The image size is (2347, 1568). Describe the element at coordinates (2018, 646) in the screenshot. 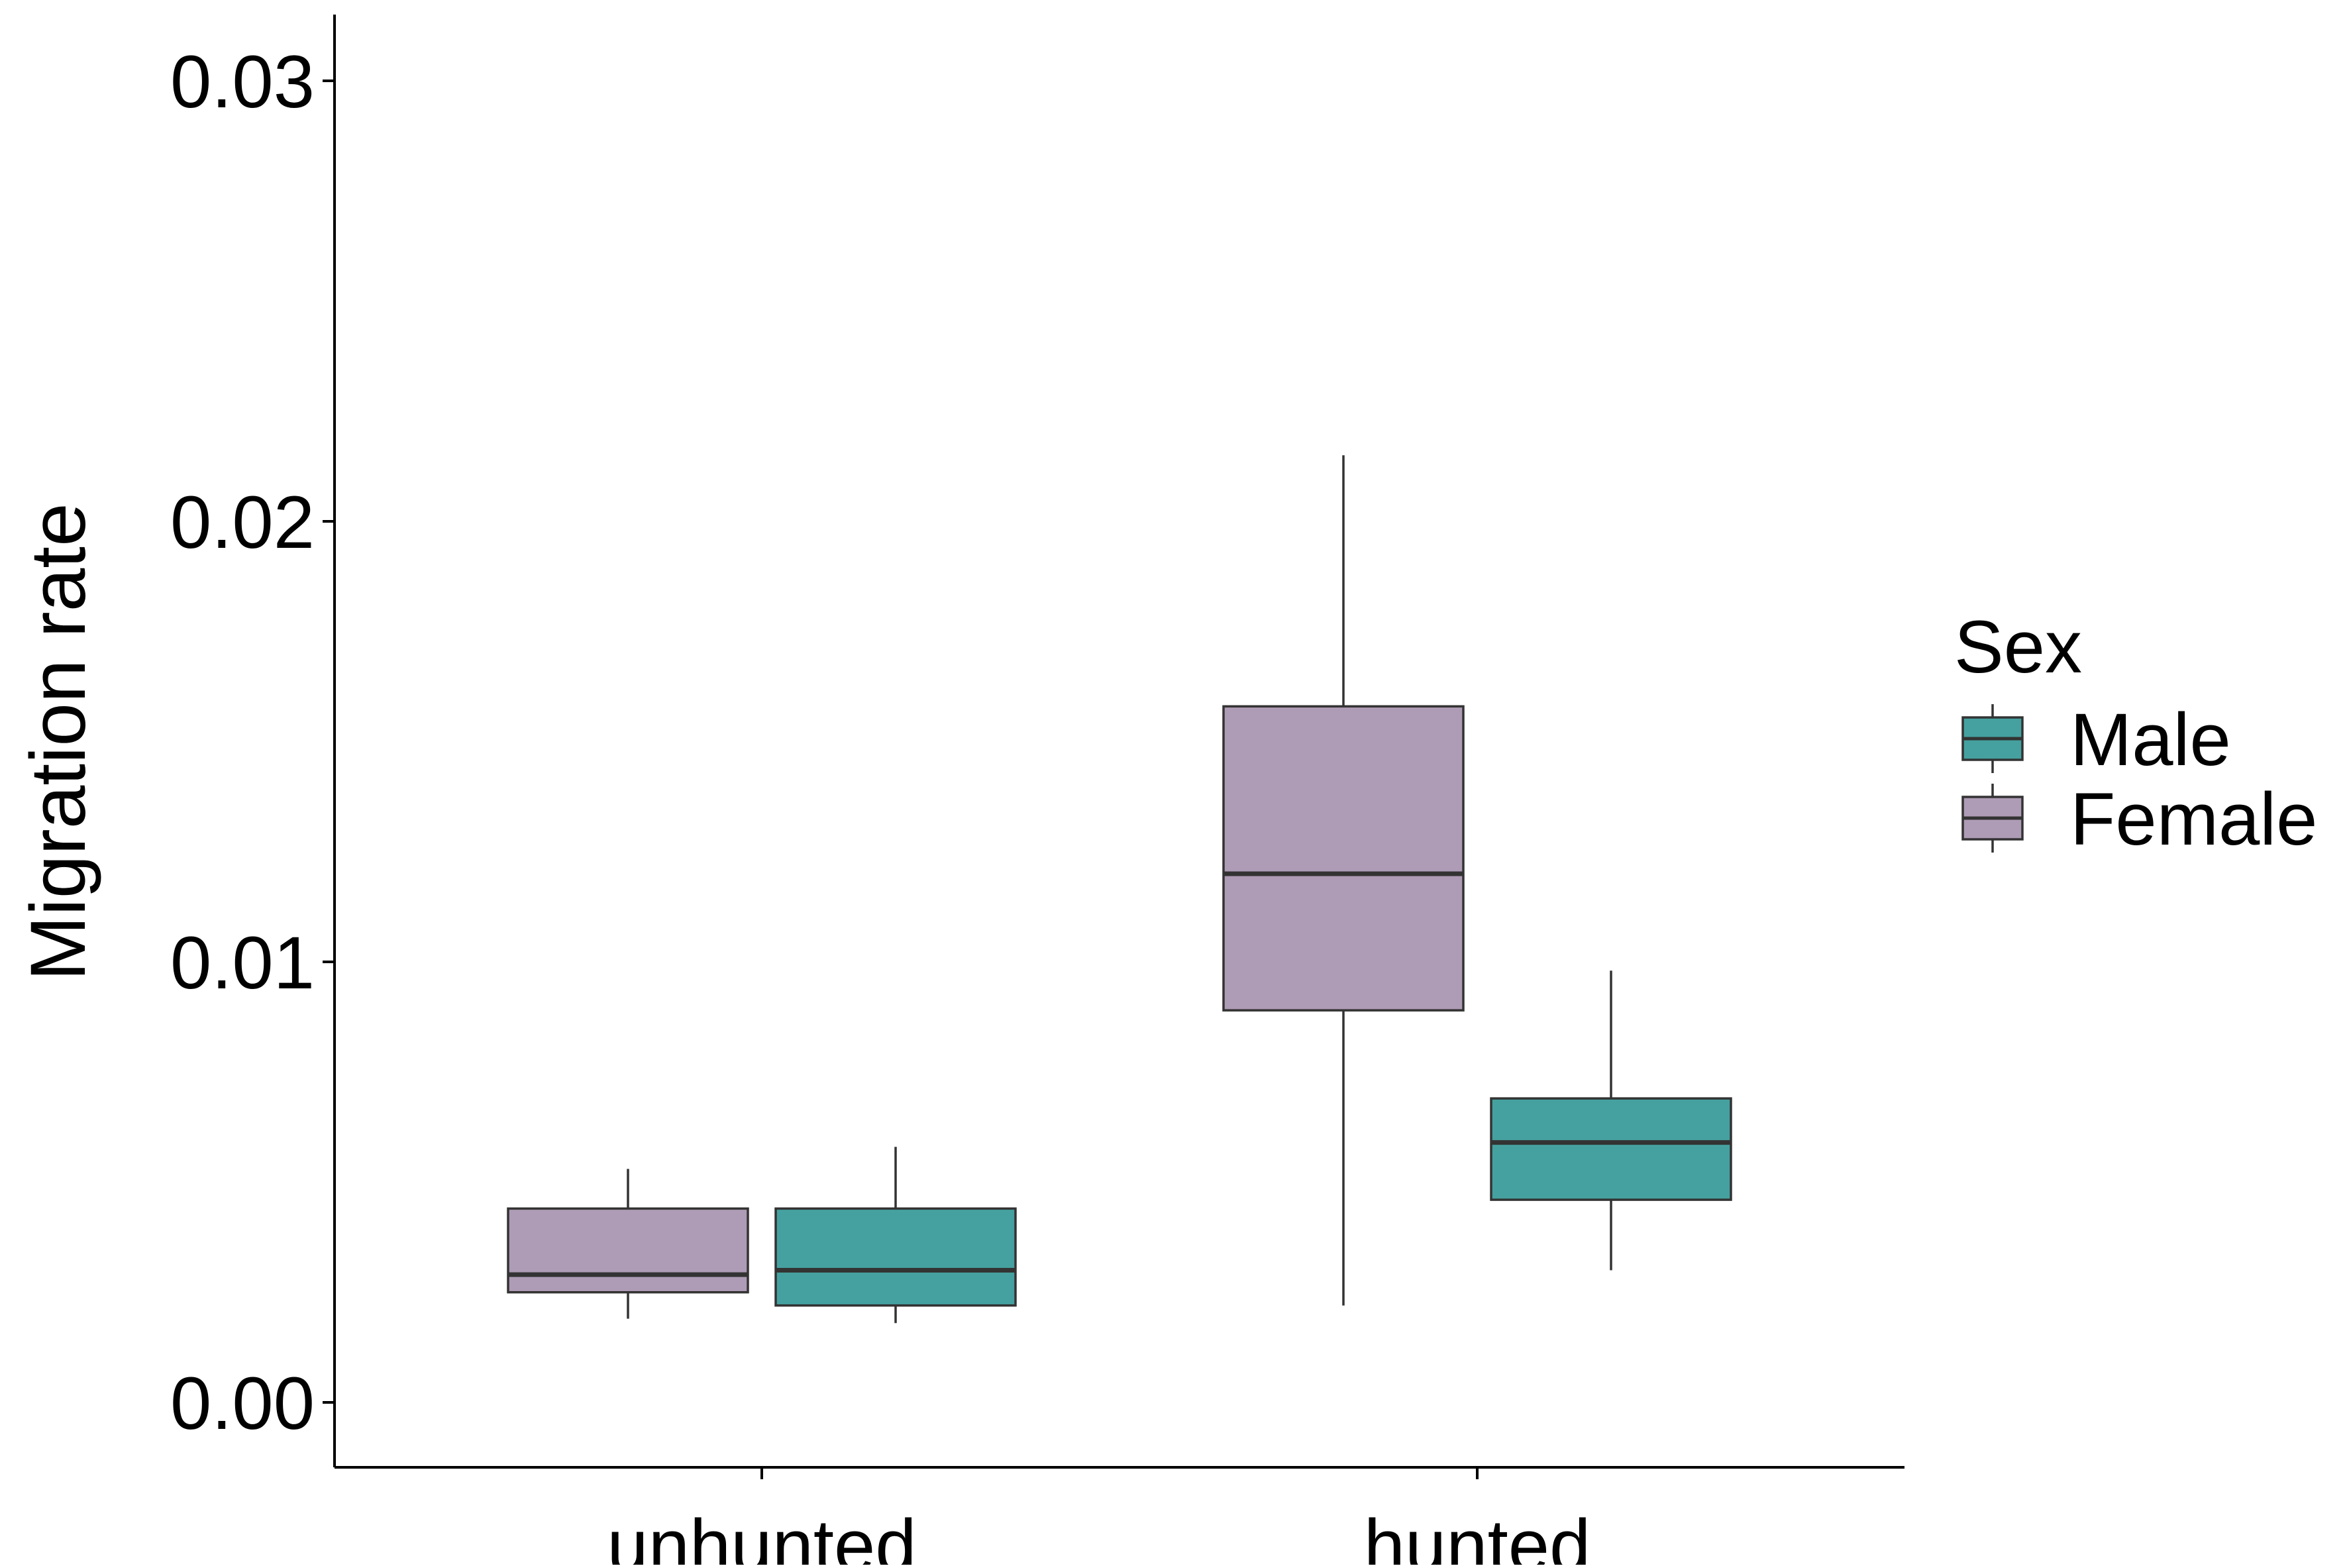

I see `legend-title: Sex` at that location.